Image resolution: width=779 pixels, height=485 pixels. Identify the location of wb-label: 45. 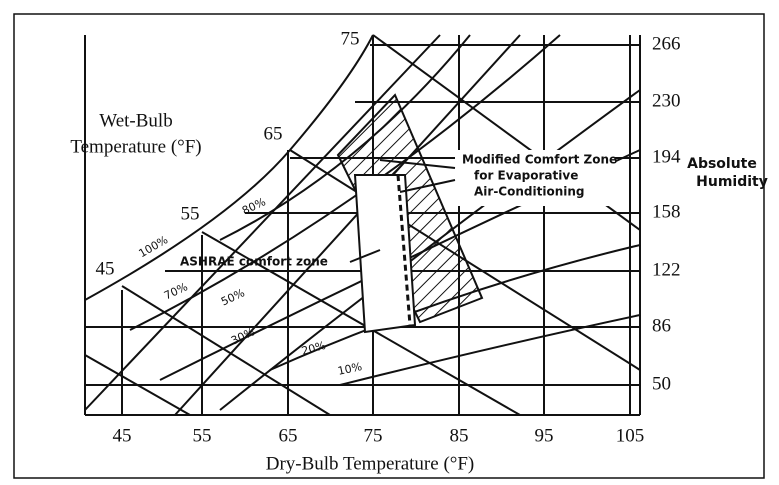
(105, 268).